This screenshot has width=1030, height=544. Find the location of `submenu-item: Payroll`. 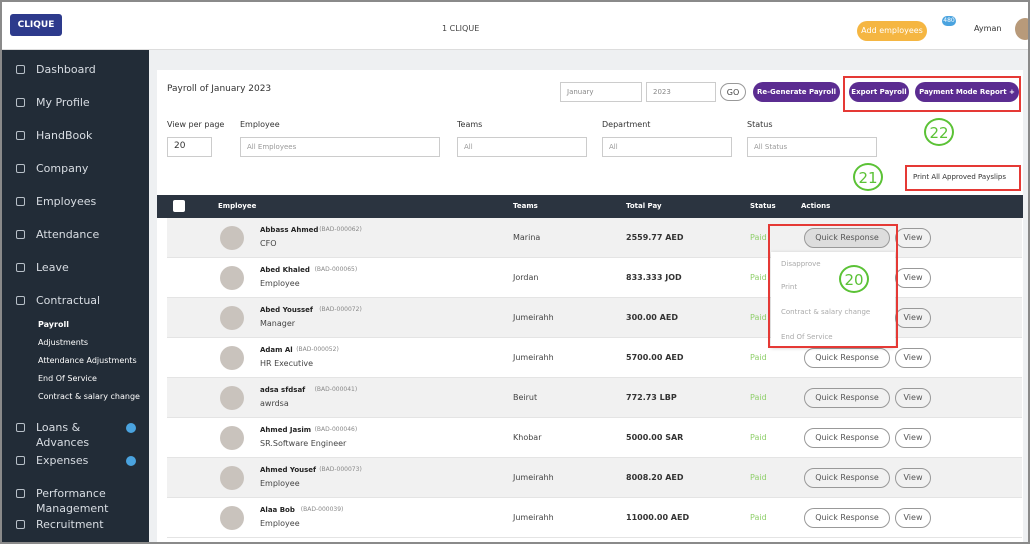

submenu-item: Payroll is located at coordinates (53, 324).